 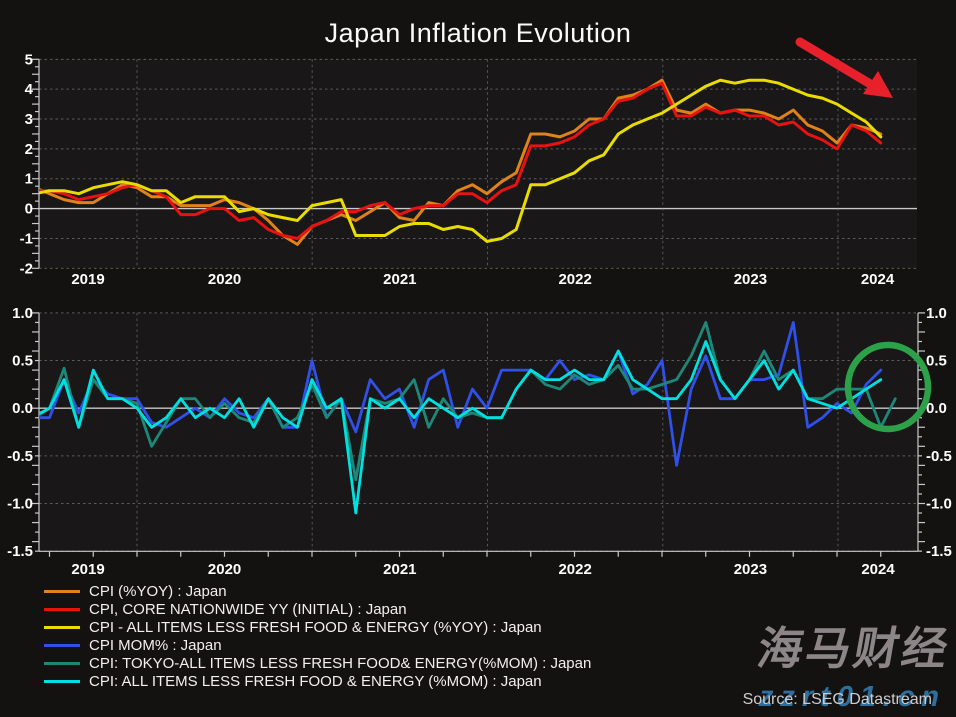 What do you see at coordinates (854, 648) in the screenshot?
I see `watermark-brand: 海马财经` at bounding box center [854, 648].